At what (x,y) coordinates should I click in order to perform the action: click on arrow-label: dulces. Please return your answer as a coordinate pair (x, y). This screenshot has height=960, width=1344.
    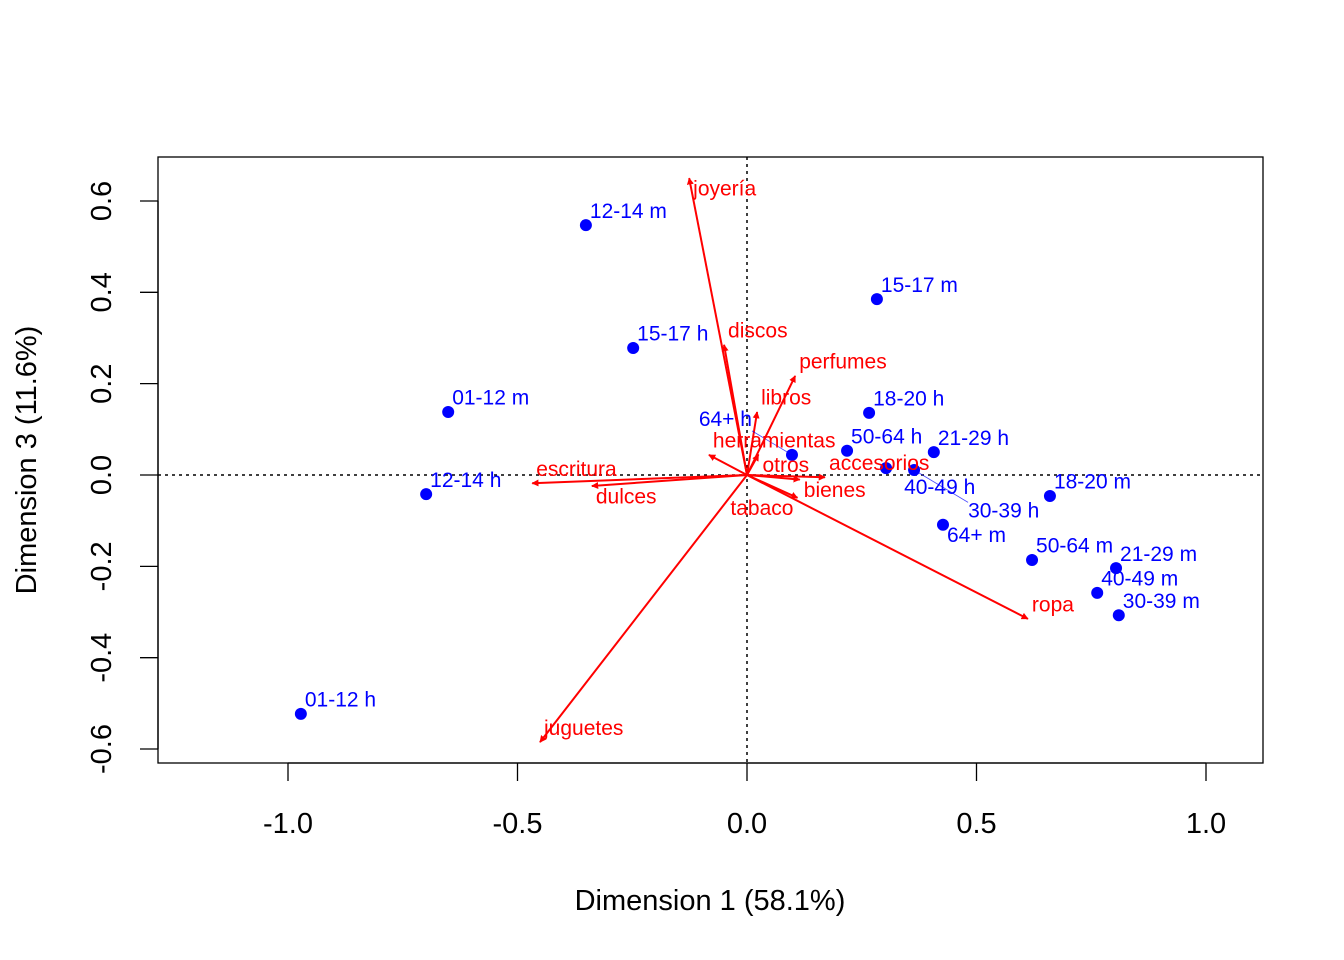
    Looking at the image, I should click on (626, 496).